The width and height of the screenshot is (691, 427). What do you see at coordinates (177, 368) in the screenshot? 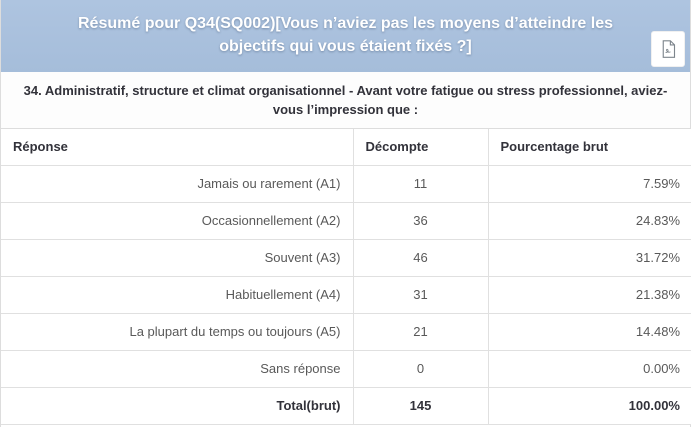
I see `answer-label: Sans réponse` at bounding box center [177, 368].